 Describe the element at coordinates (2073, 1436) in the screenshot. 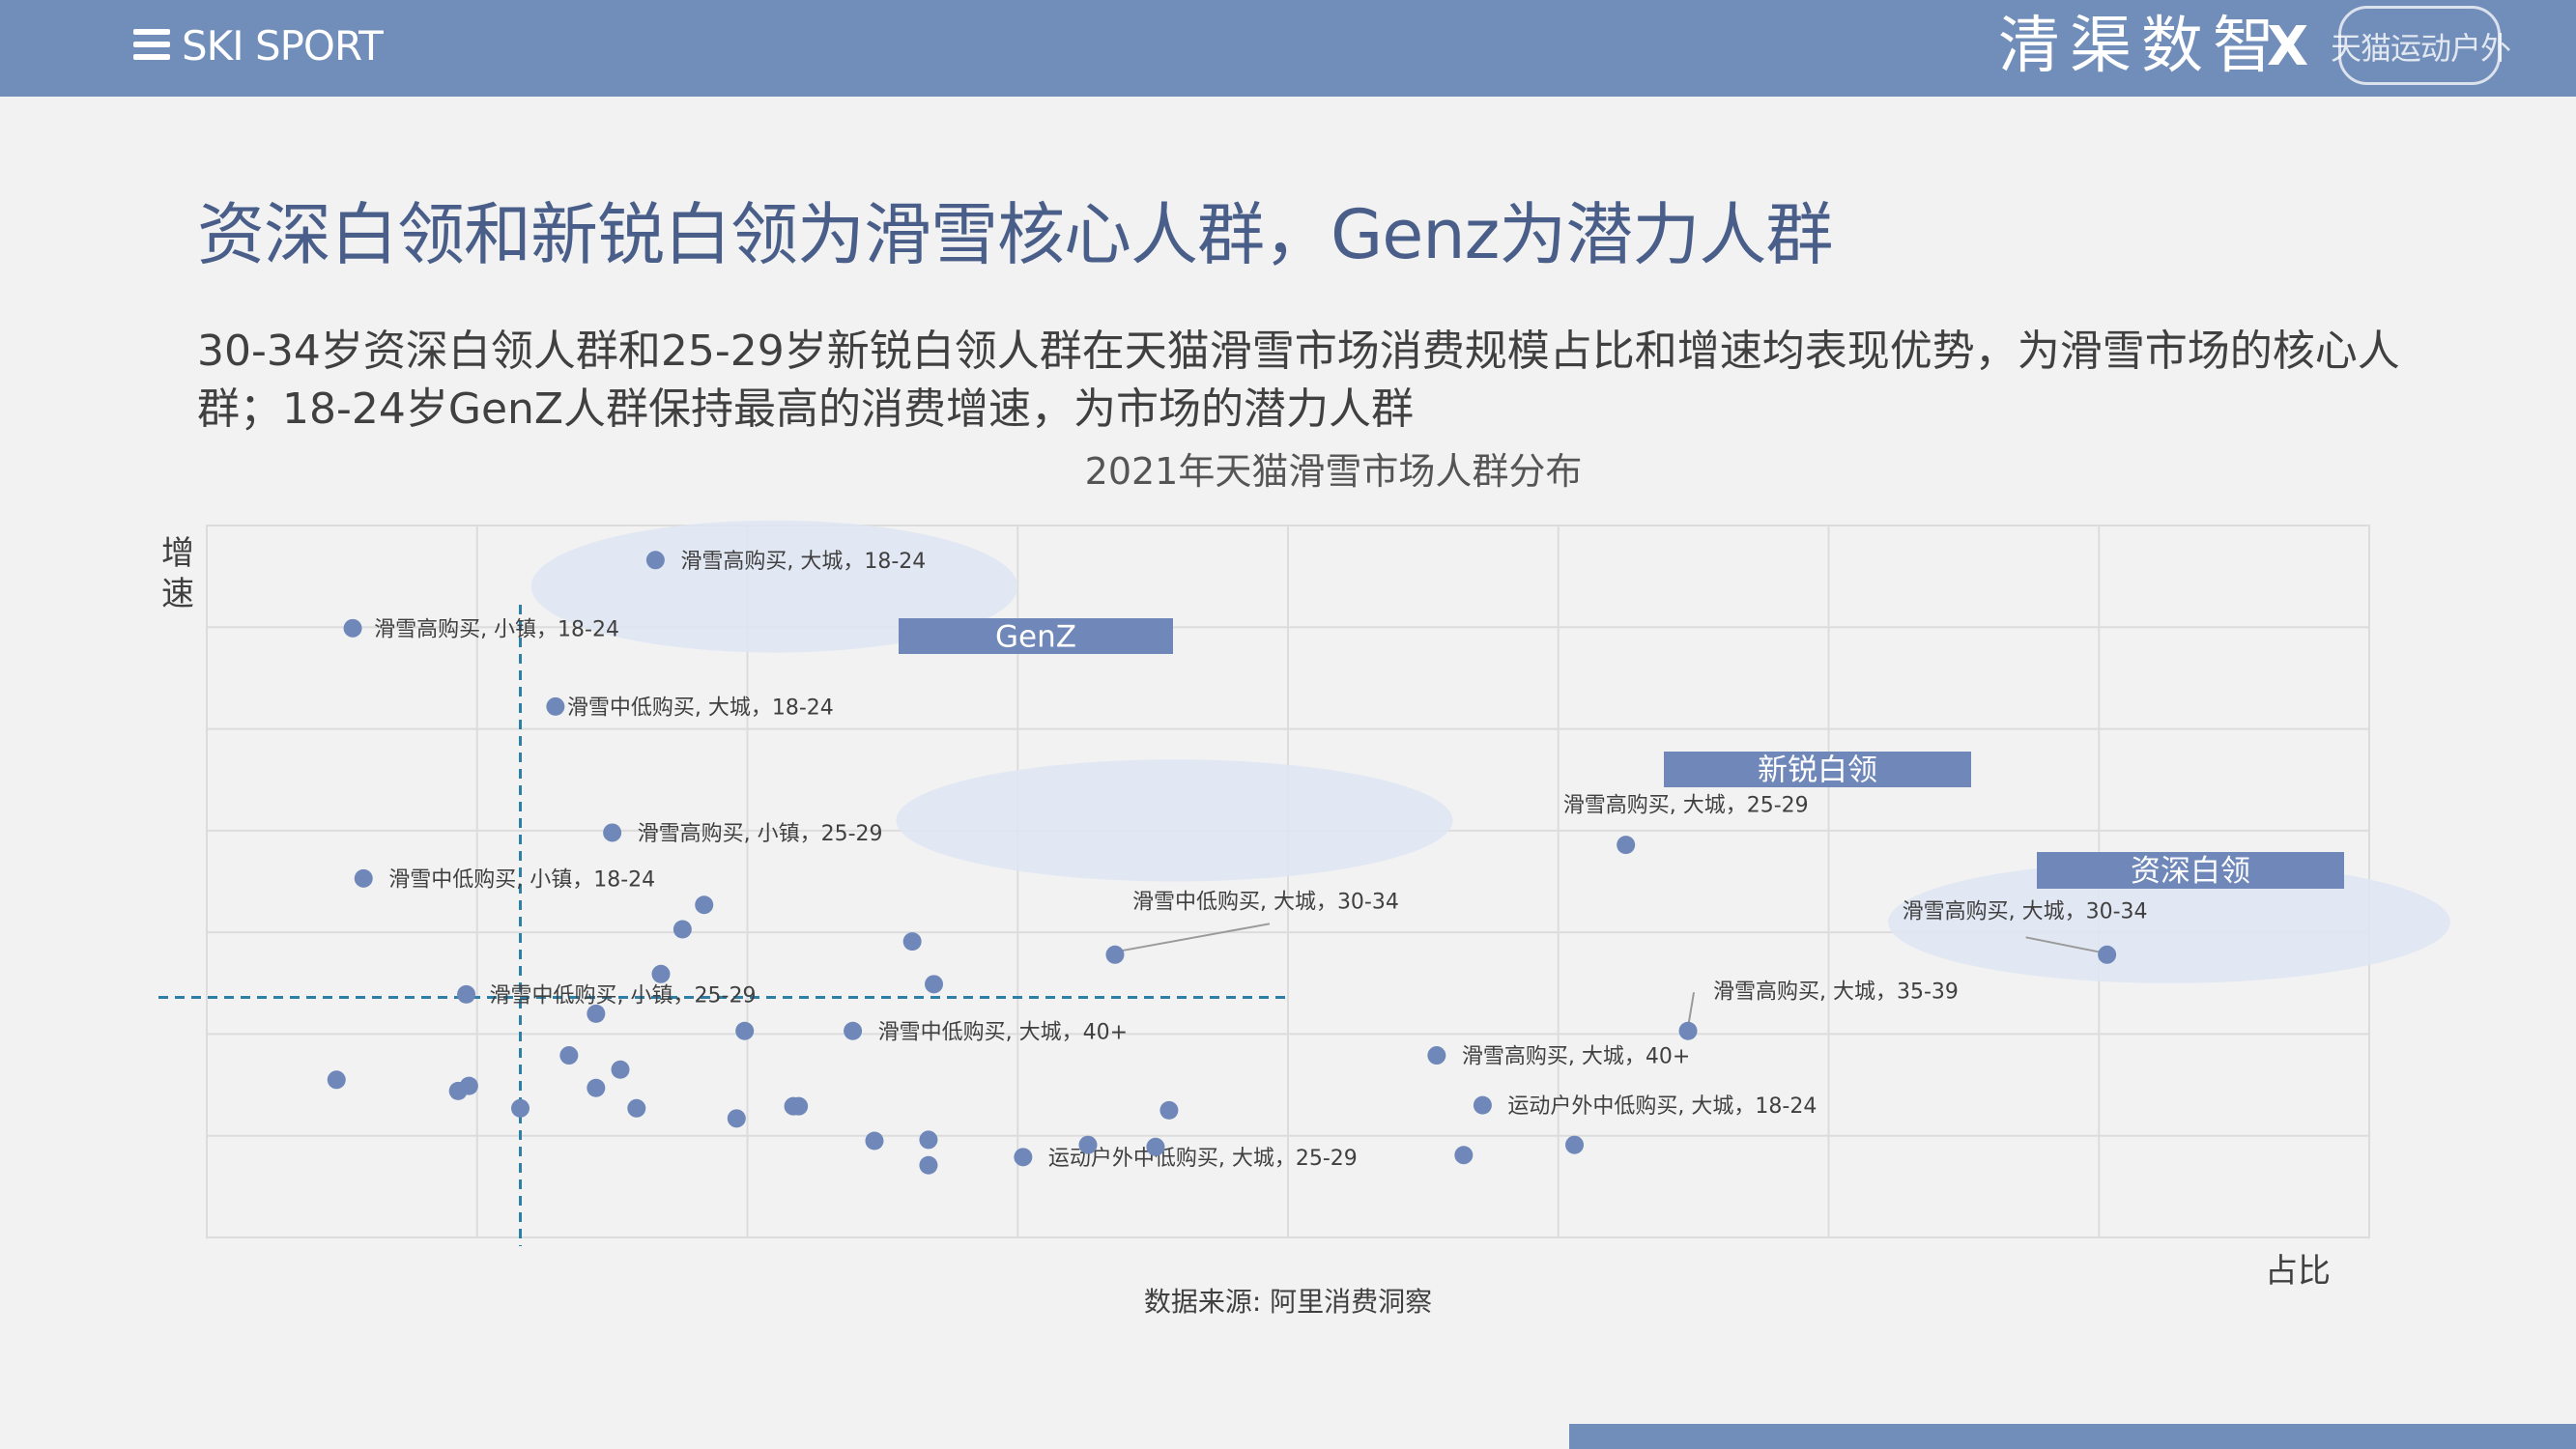

I see `bottom-accent-bar` at that location.